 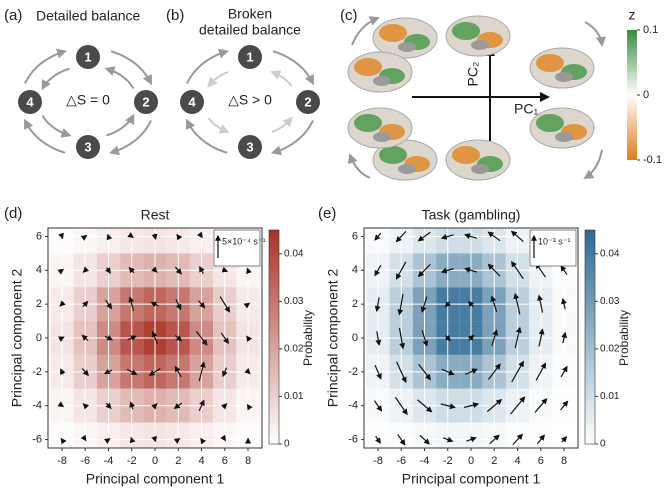 What do you see at coordinates (355, 304) in the screenshot?
I see `y-tick-label: 2` at bounding box center [355, 304].